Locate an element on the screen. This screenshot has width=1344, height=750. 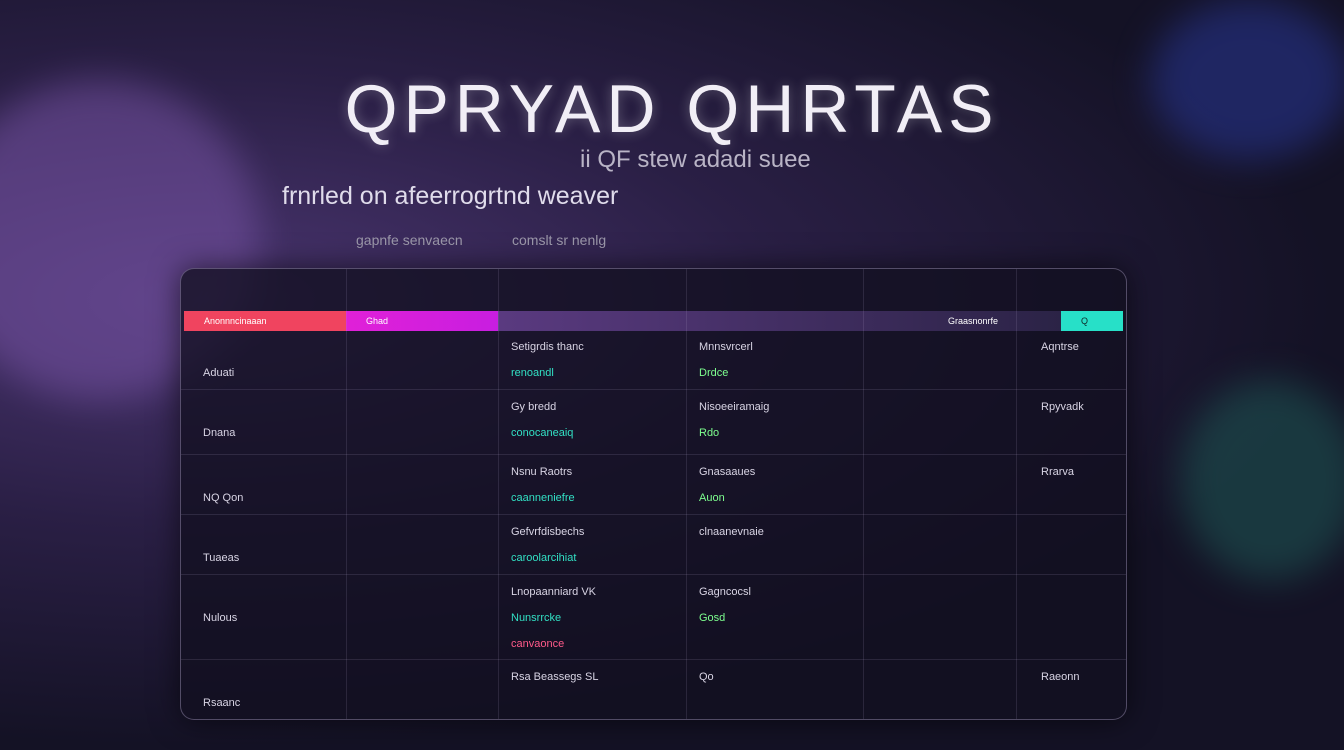
table-cell-text: Rdo is located at coordinates (709, 433).